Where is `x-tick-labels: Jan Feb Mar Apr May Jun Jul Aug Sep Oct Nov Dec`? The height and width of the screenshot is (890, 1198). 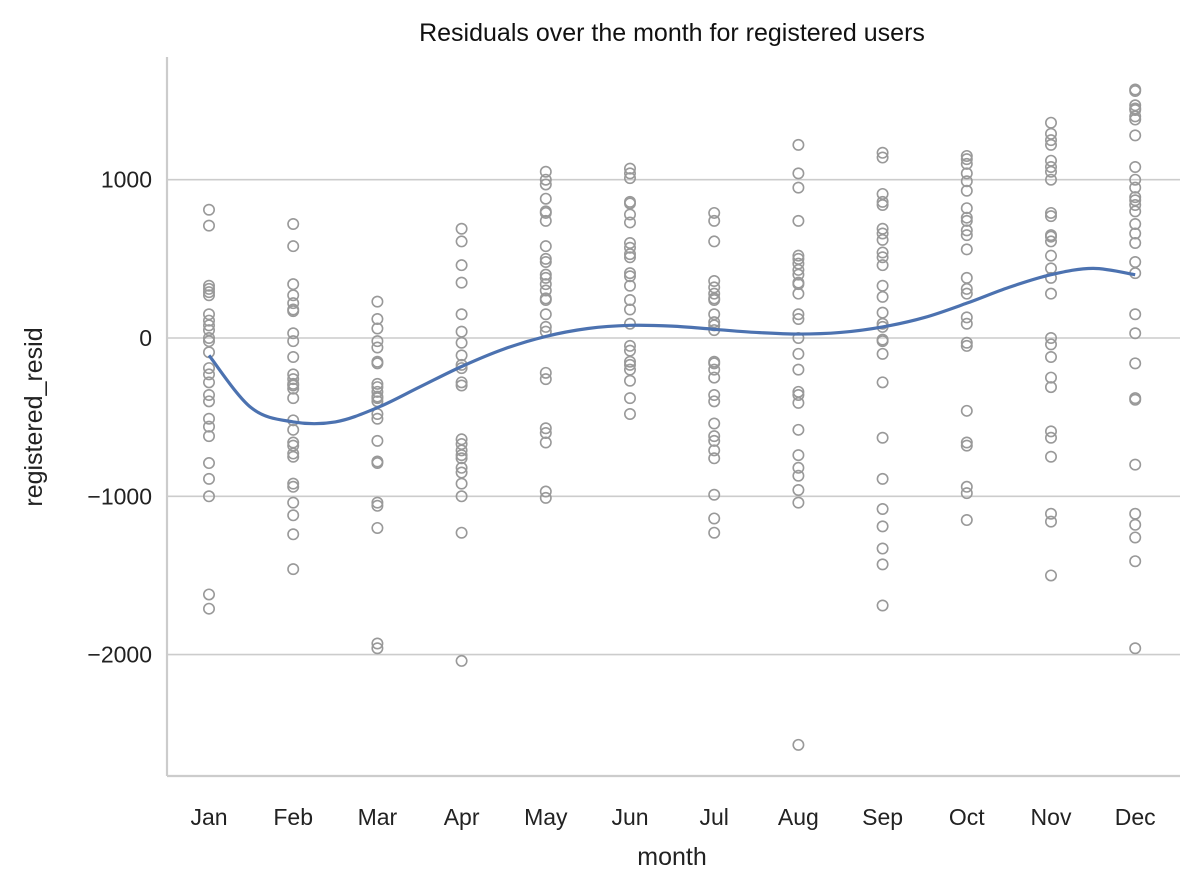 x-tick-labels: Jan Feb Mar Apr May Jun Jul Aug Sep Oct Nov Dec is located at coordinates (672, 817).